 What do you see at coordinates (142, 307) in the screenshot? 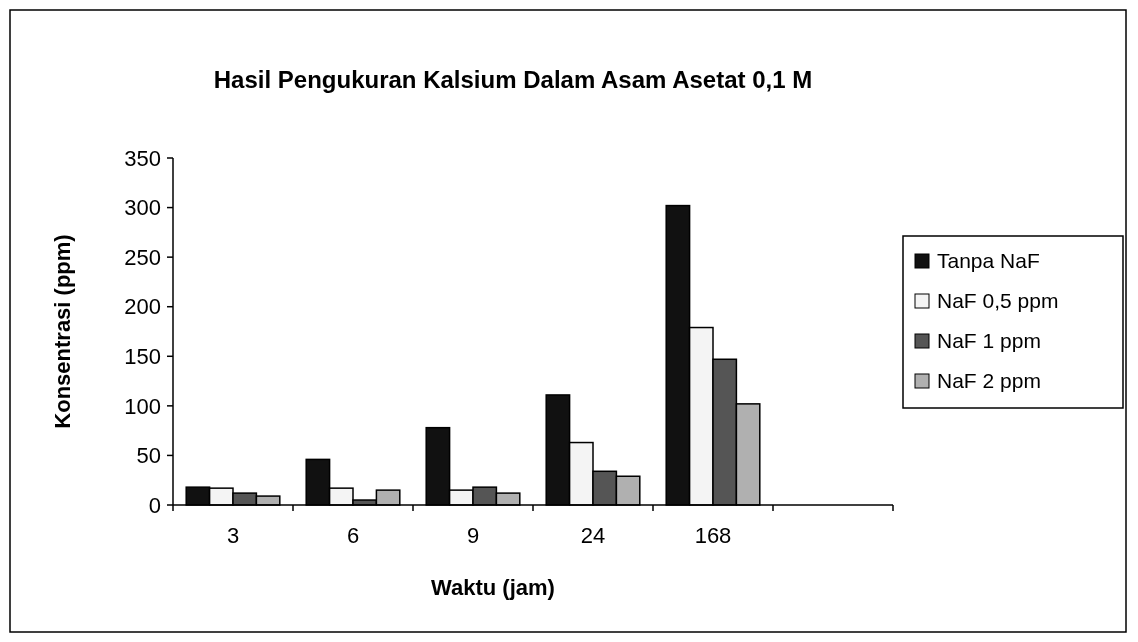
I see `y-tick-label: 200` at bounding box center [142, 307].